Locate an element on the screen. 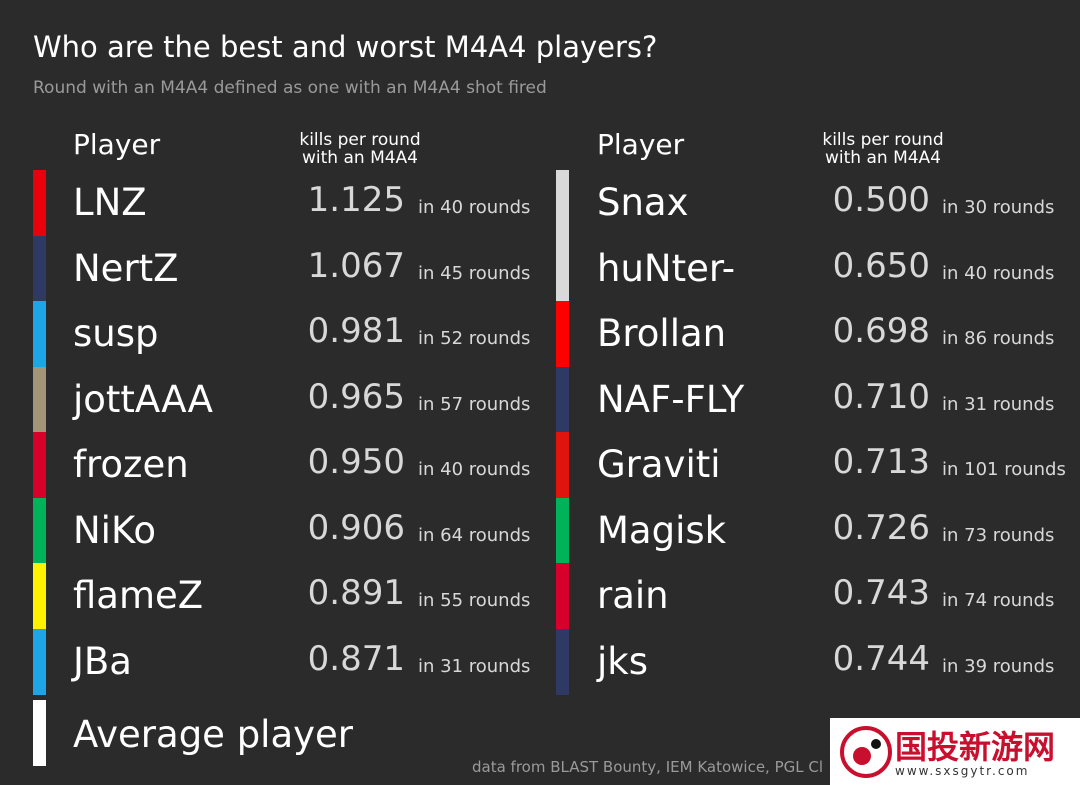 This screenshot has width=1080, height=785. kills-per-round: 0.981 is located at coordinates (356, 331).